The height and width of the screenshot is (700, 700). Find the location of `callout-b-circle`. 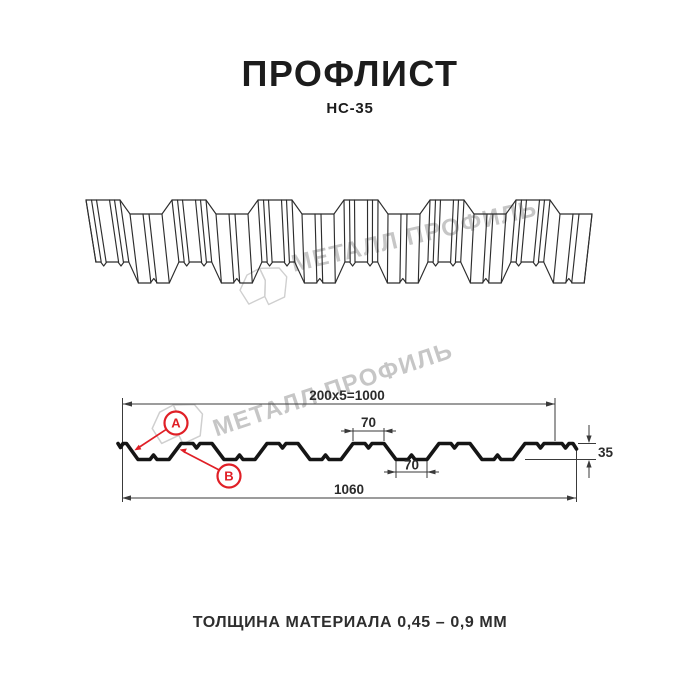

callout-b-circle is located at coordinates (229, 476).